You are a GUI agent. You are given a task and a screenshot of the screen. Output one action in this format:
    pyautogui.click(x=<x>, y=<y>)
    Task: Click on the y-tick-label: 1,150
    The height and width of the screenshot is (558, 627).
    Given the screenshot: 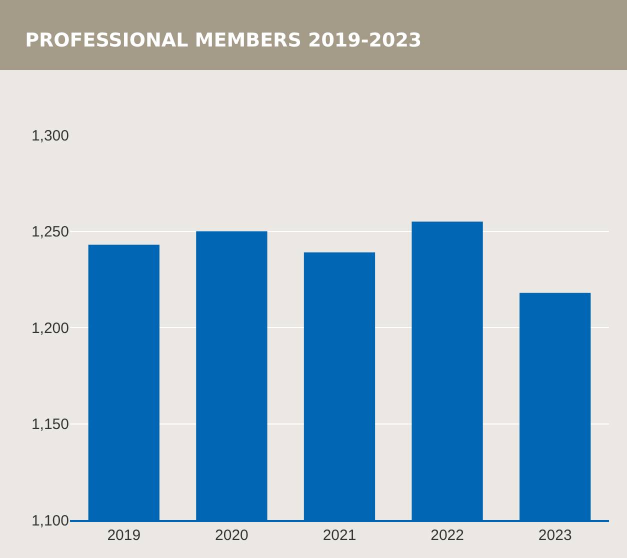 What is the action you would take?
    pyautogui.click(x=50, y=424)
    